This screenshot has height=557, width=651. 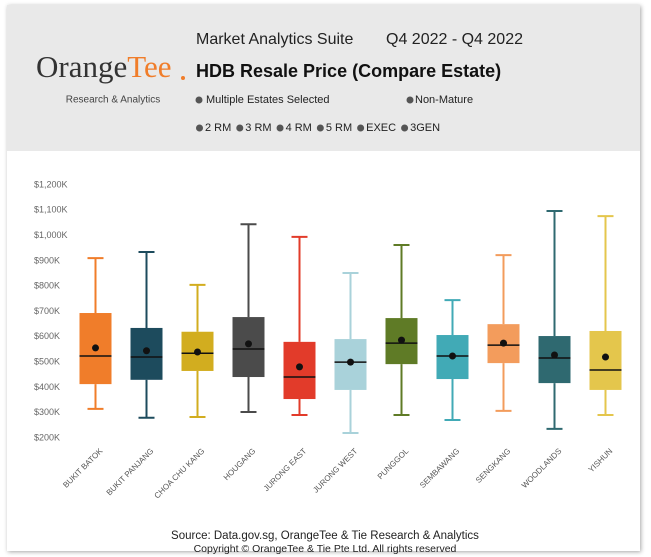 What do you see at coordinates (444, 100) in the screenshot?
I see `maturity-filter: Non-Mature` at bounding box center [444, 100].